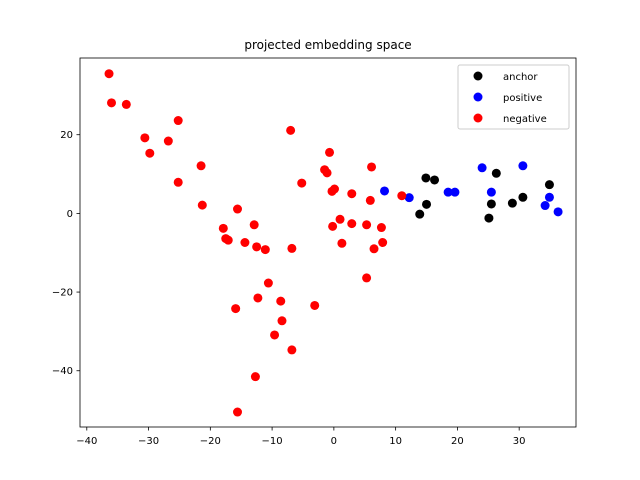  What do you see at coordinates (86, 441) in the screenshot?
I see `x-tick-label: −40` at bounding box center [86, 441].